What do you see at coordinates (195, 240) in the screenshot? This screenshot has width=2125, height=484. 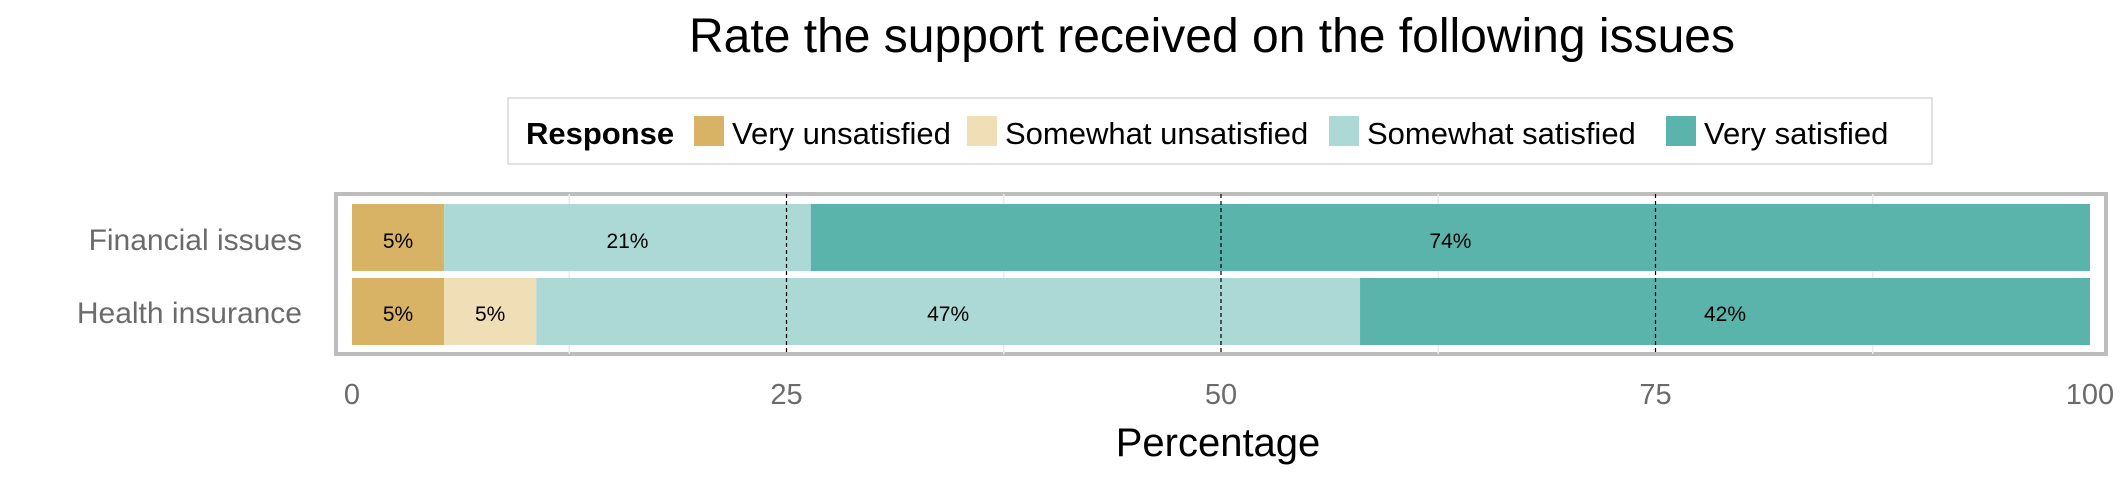 I see `category-label: Financial issues` at bounding box center [195, 240].